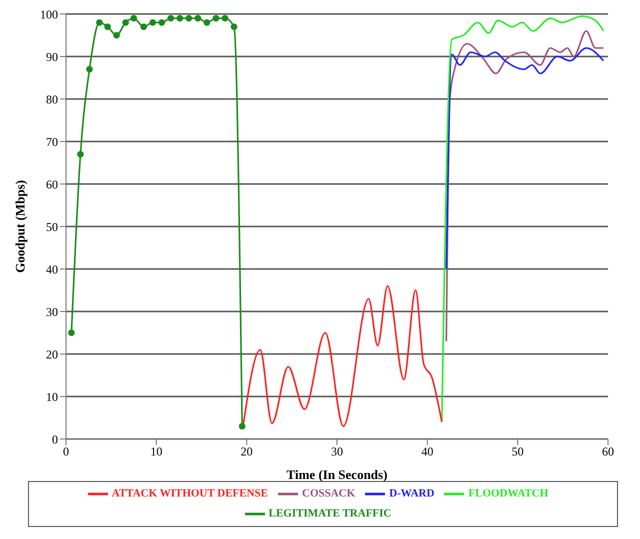  Describe the element at coordinates (52, 99) in the screenshot. I see `y-tick-label: 80` at that location.